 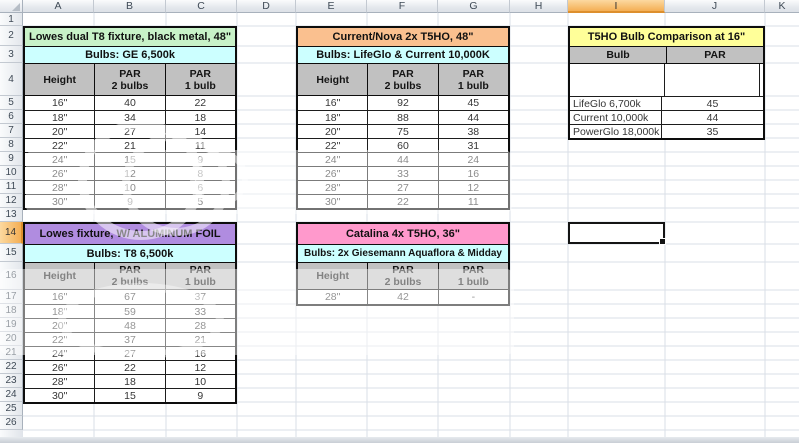 I want to click on cell-par-1bulb: 6, so click(x=199, y=187).